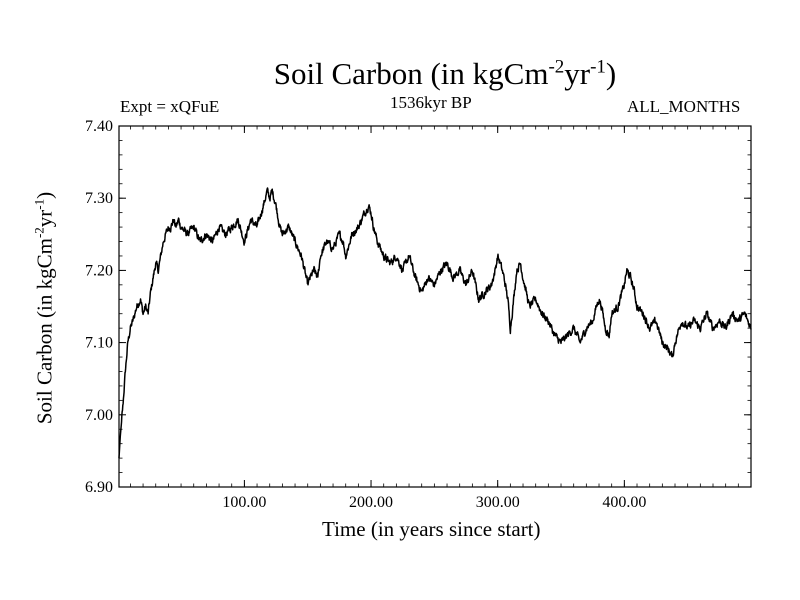 The image size is (800, 600). Describe the element at coordinates (431, 529) in the screenshot. I see `x-axis-label: Time (in years since start)` at that location.